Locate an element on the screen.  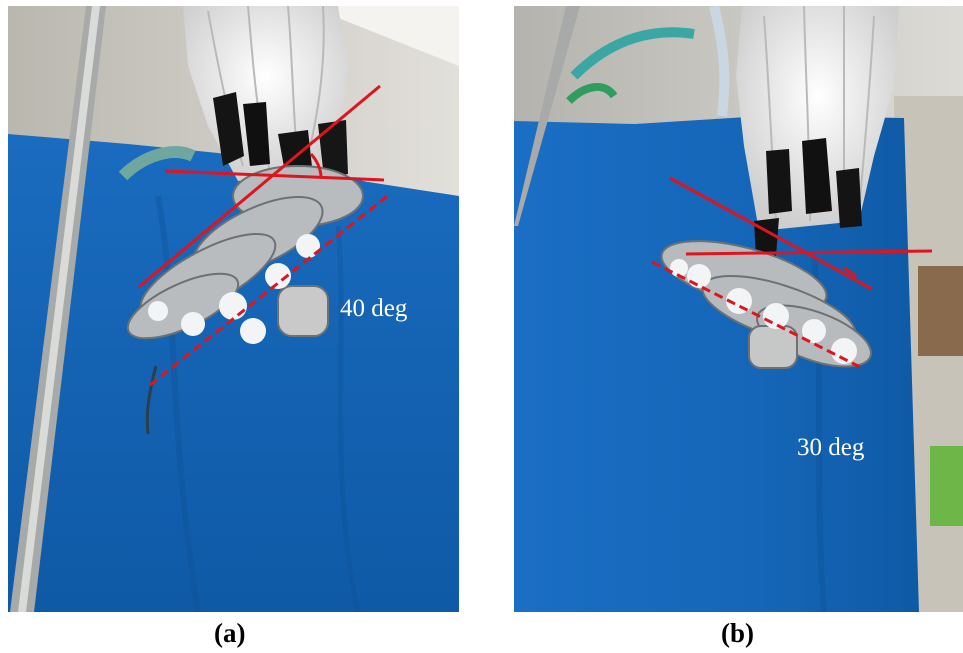
caption-a: (a) is located at coordinates (230, 633).